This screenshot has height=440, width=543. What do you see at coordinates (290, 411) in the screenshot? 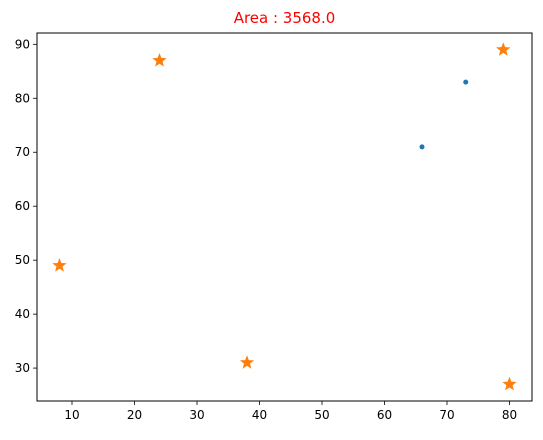
I see `x-axis: 10 20 30 40 50 60 70 80` at bounding box center [290, 411].